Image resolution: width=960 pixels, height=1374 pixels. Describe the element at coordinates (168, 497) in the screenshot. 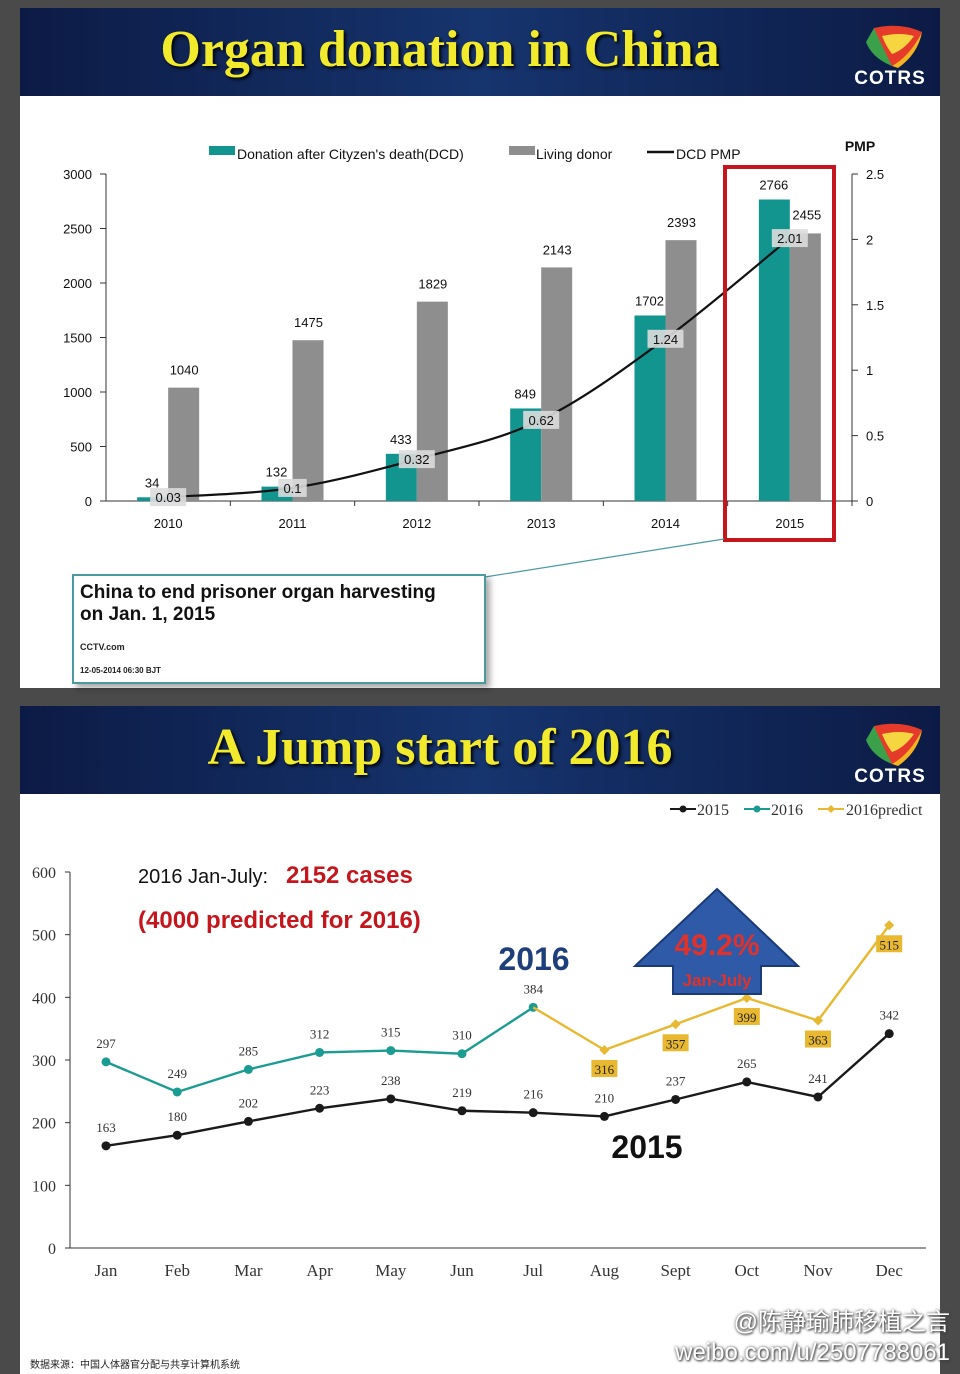

I see `pmp-label: 0.03` at that location.